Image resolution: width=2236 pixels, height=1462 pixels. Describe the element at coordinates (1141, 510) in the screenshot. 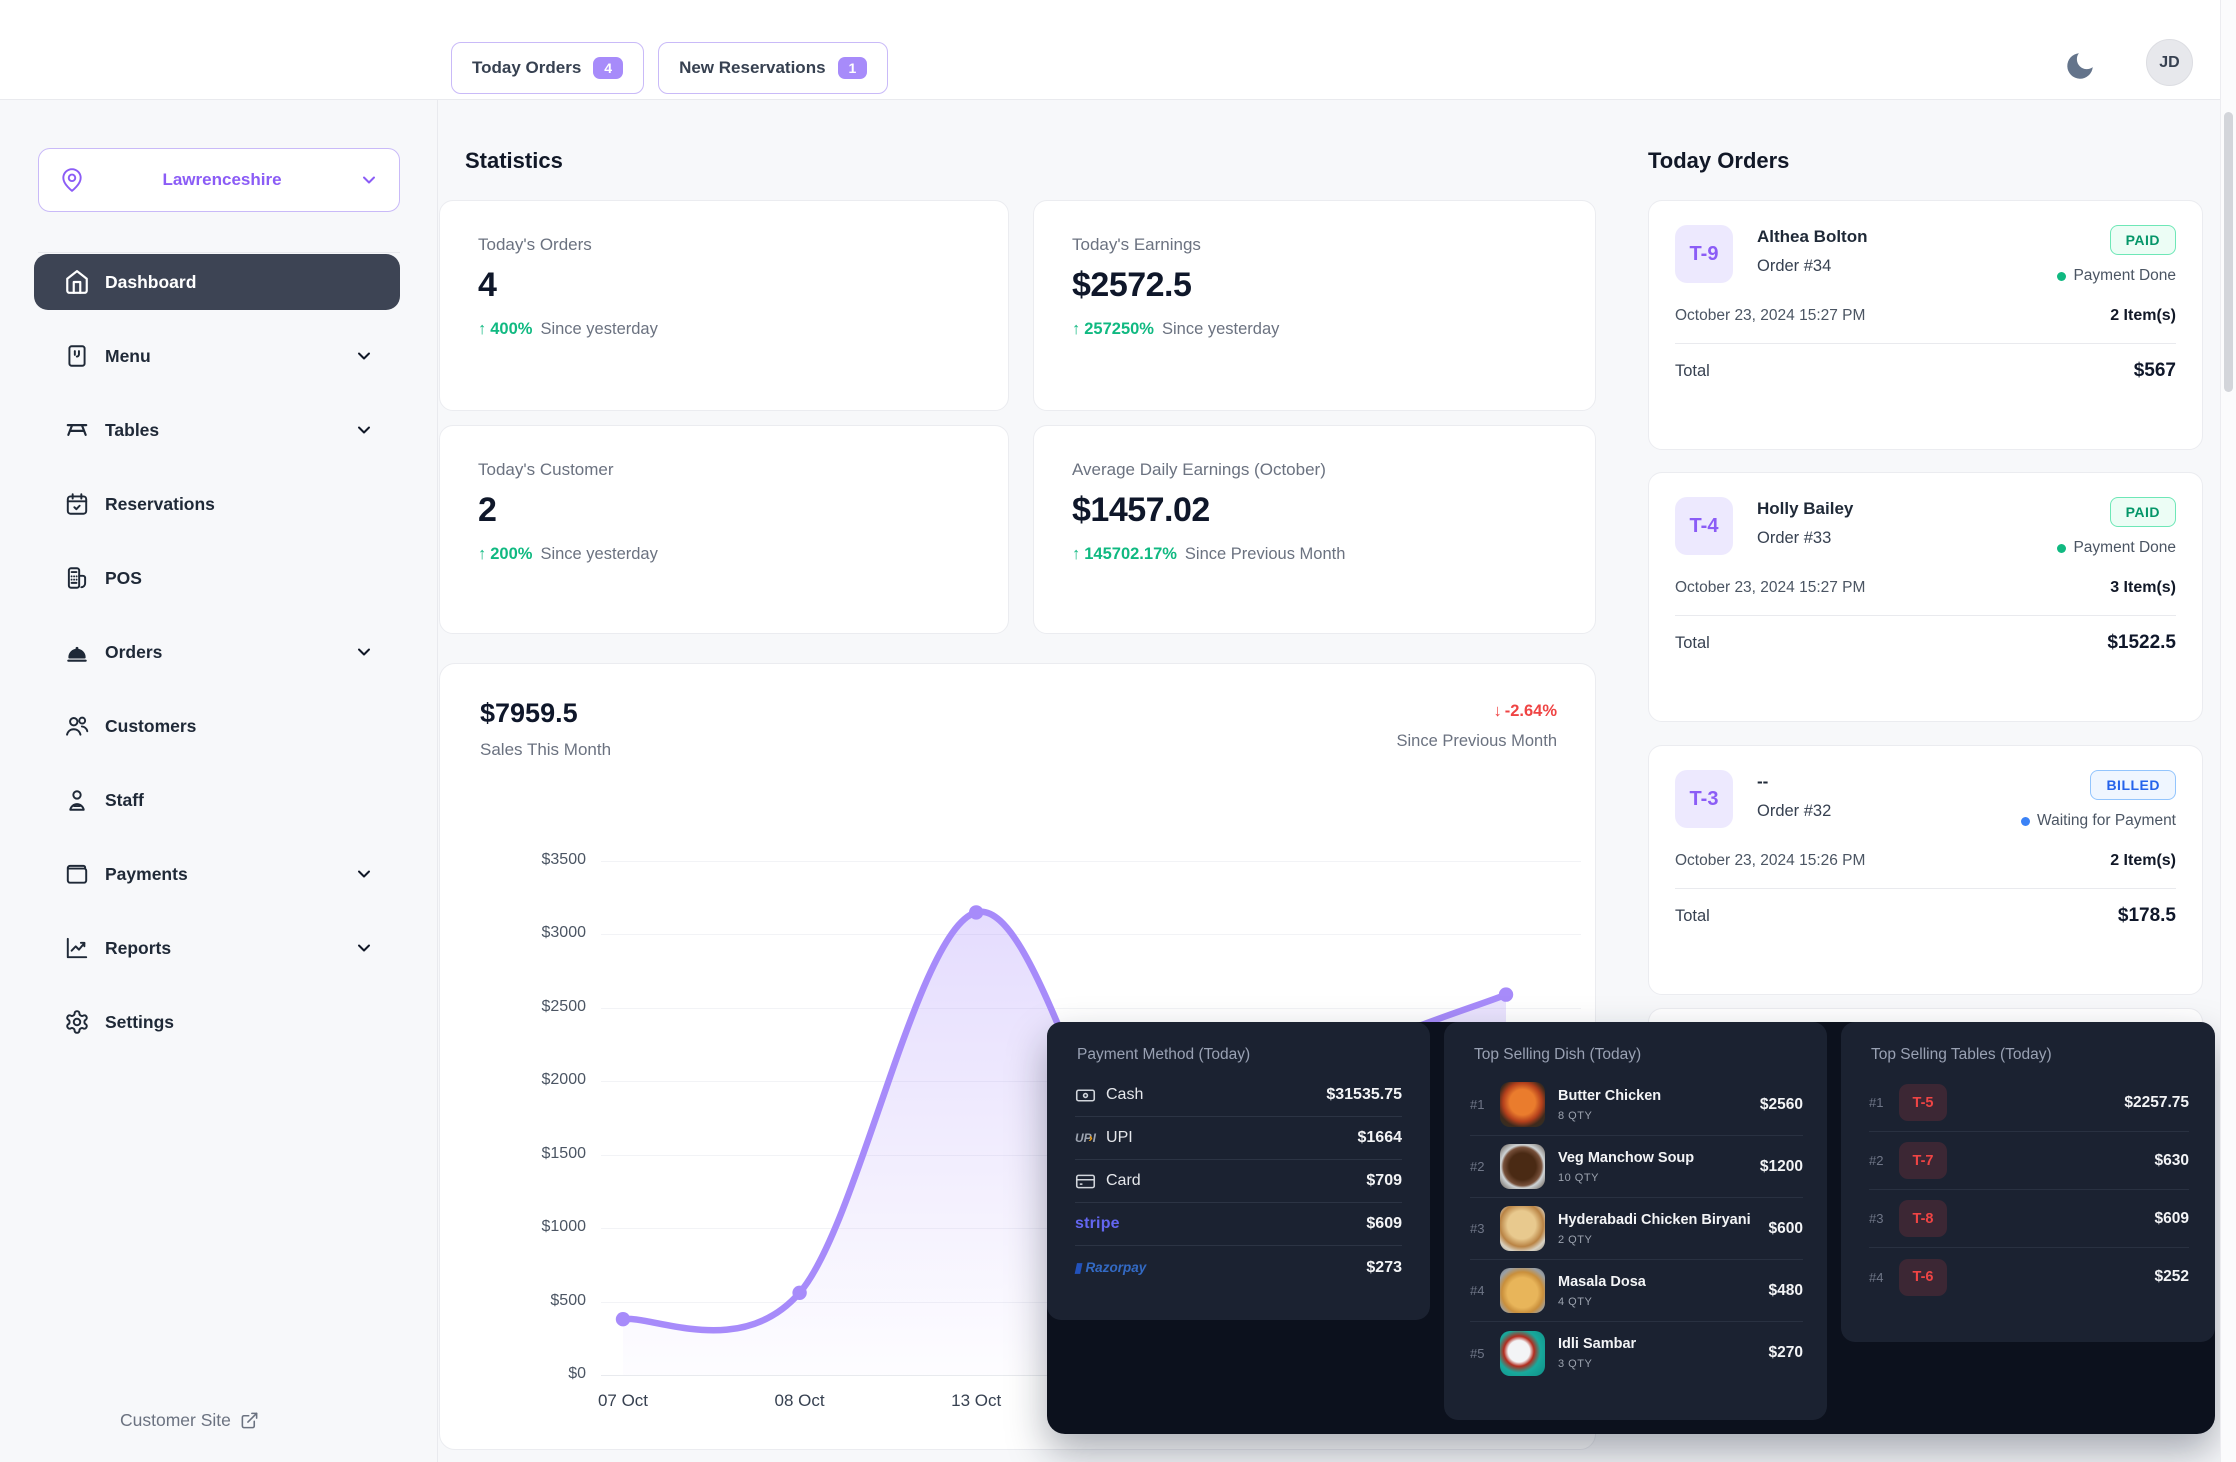

I see `stat-value: $1457.02` at that location.